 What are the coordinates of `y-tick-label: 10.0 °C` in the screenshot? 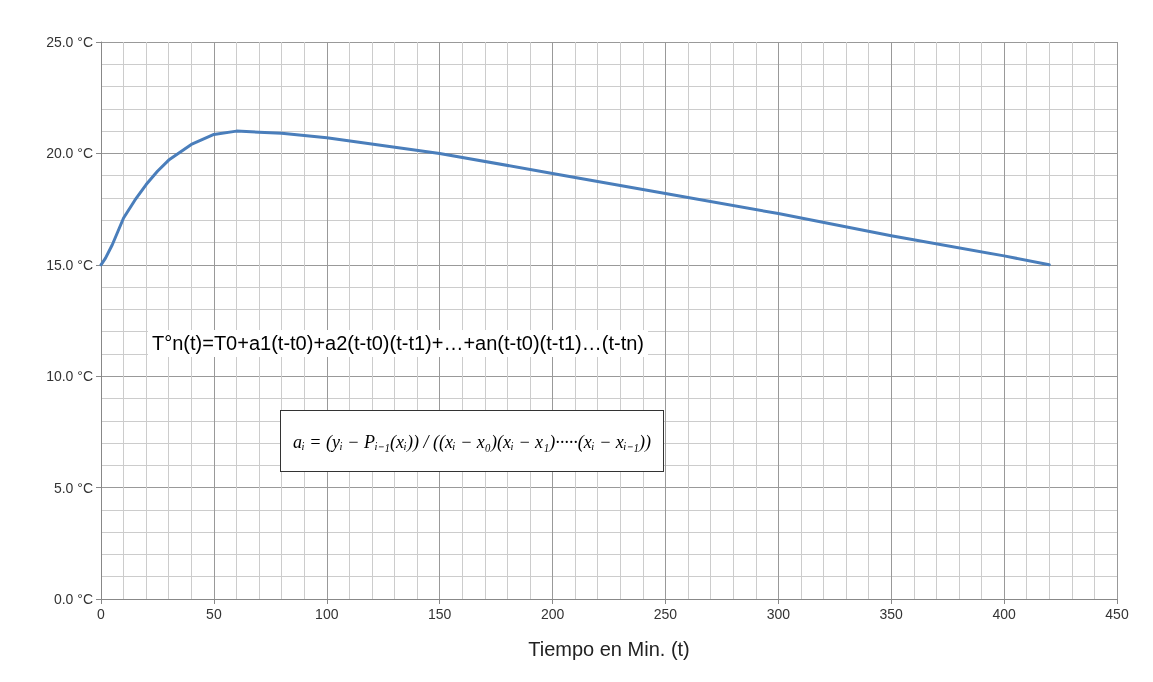 It's located at (69, 376).